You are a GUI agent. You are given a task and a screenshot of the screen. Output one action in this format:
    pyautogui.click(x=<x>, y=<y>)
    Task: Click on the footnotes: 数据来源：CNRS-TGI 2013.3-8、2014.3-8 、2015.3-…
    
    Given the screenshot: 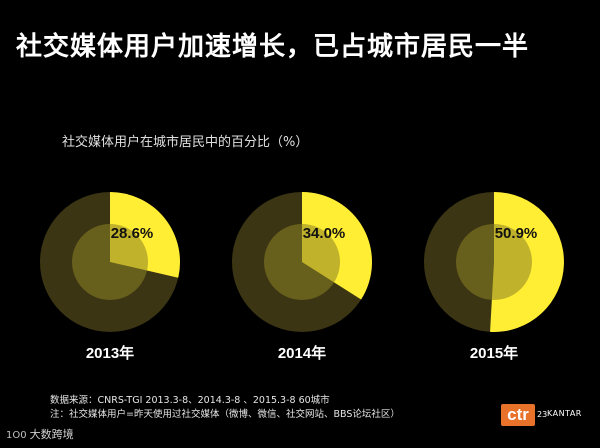 What is the action you would take?
    pyautogui.click(x=225, y=408)
    